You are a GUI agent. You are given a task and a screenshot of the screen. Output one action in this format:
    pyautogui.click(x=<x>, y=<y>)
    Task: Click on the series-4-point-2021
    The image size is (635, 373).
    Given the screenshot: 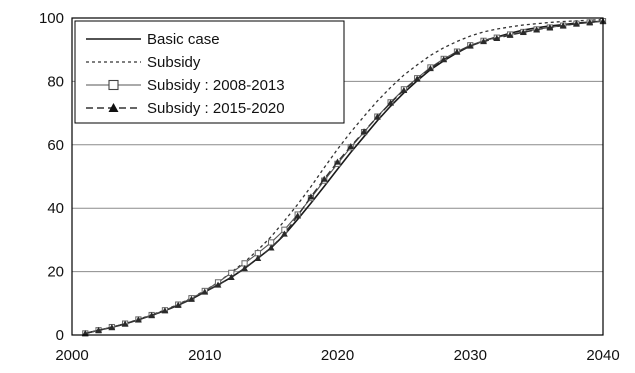 What is the action you would take?
    pyautogui.click(x=351, y=146)
    